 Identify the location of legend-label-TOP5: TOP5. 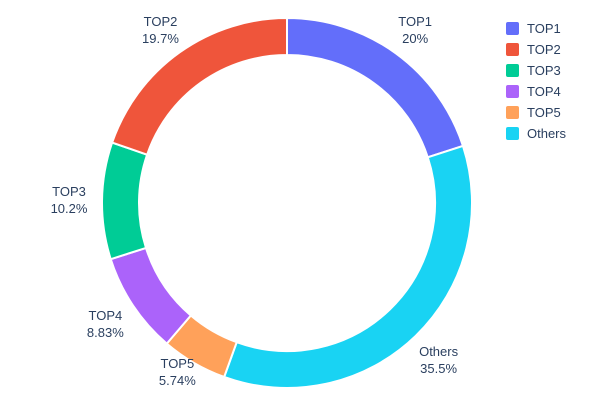
(544, 112).